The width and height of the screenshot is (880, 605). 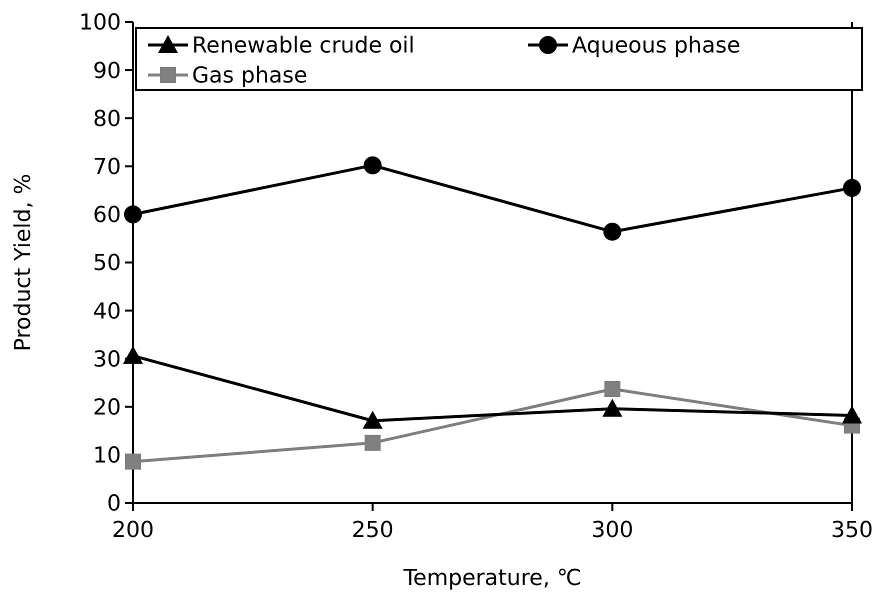 What do you see at coordinates (373, 530) in the screenshot?
I see `x-tick-label: 250` at bounding box center [373, 530].